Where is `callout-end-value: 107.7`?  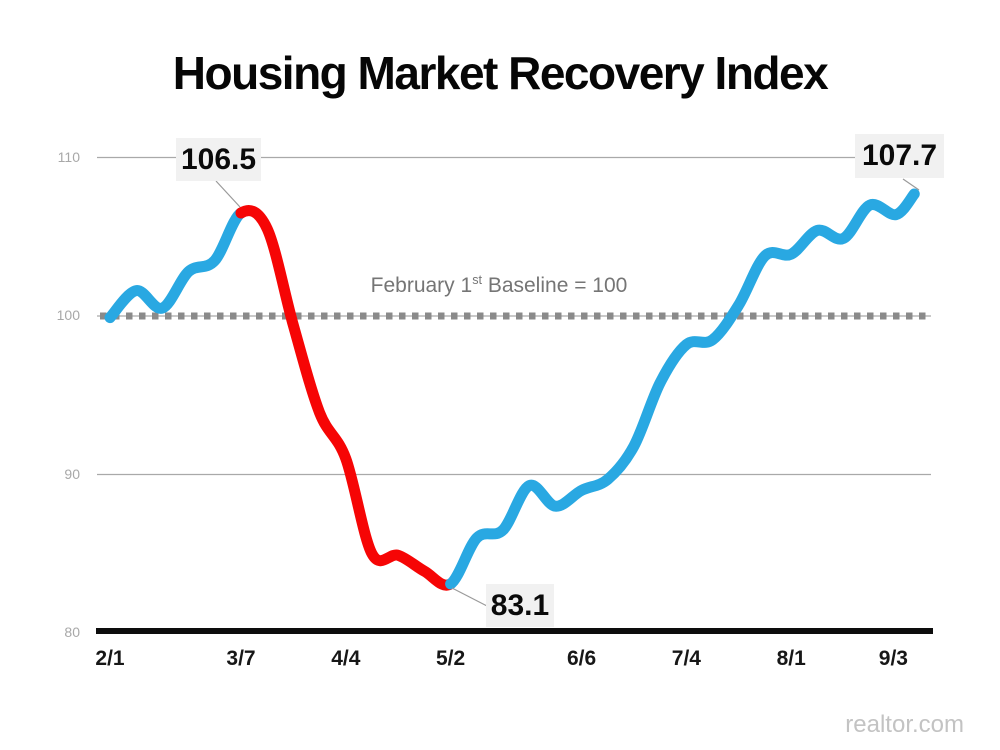 callout-end-value: 107.7 is located at coordinates (899, 156).